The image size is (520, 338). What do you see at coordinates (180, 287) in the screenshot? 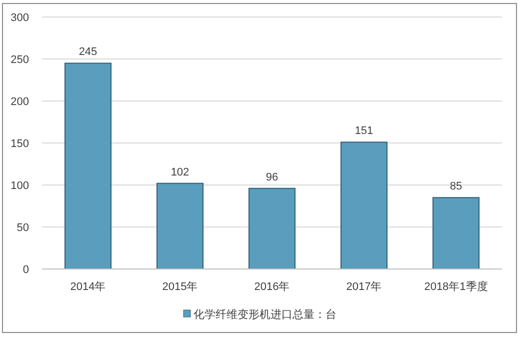
I see `x-tick-label: 2015年` at bounding box center [180, 287].